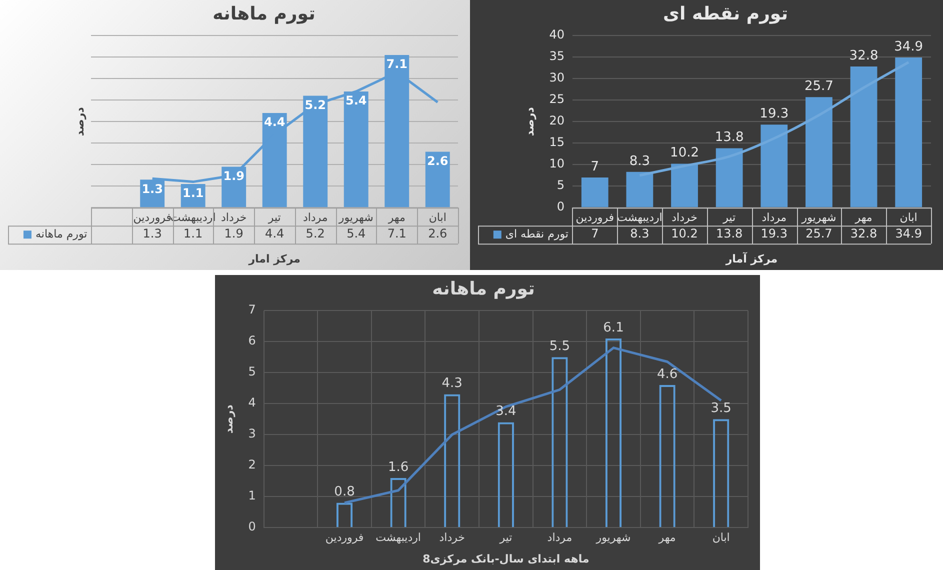 The width and height of the screenshot is (943, 570). Describe the element at coordinates (193, 233) in the screenshot. I see `data-label: 1.1` at that location.